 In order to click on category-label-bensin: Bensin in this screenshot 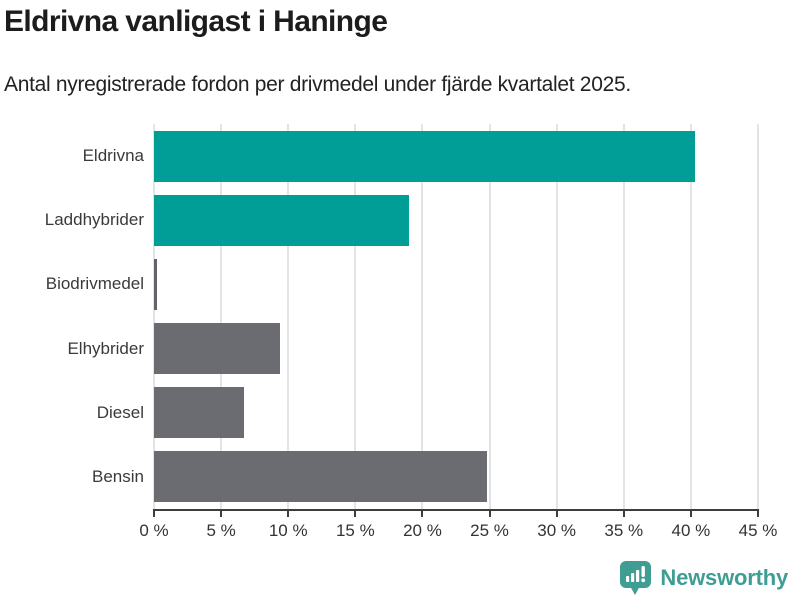, I will do `click(118, 476)`.